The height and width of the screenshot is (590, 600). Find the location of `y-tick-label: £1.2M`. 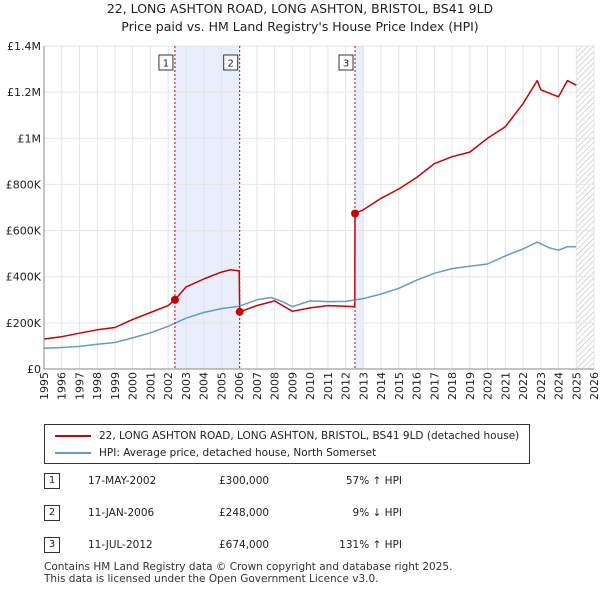

y-tick-label: £1.2M is located at coordinates (24, 92).